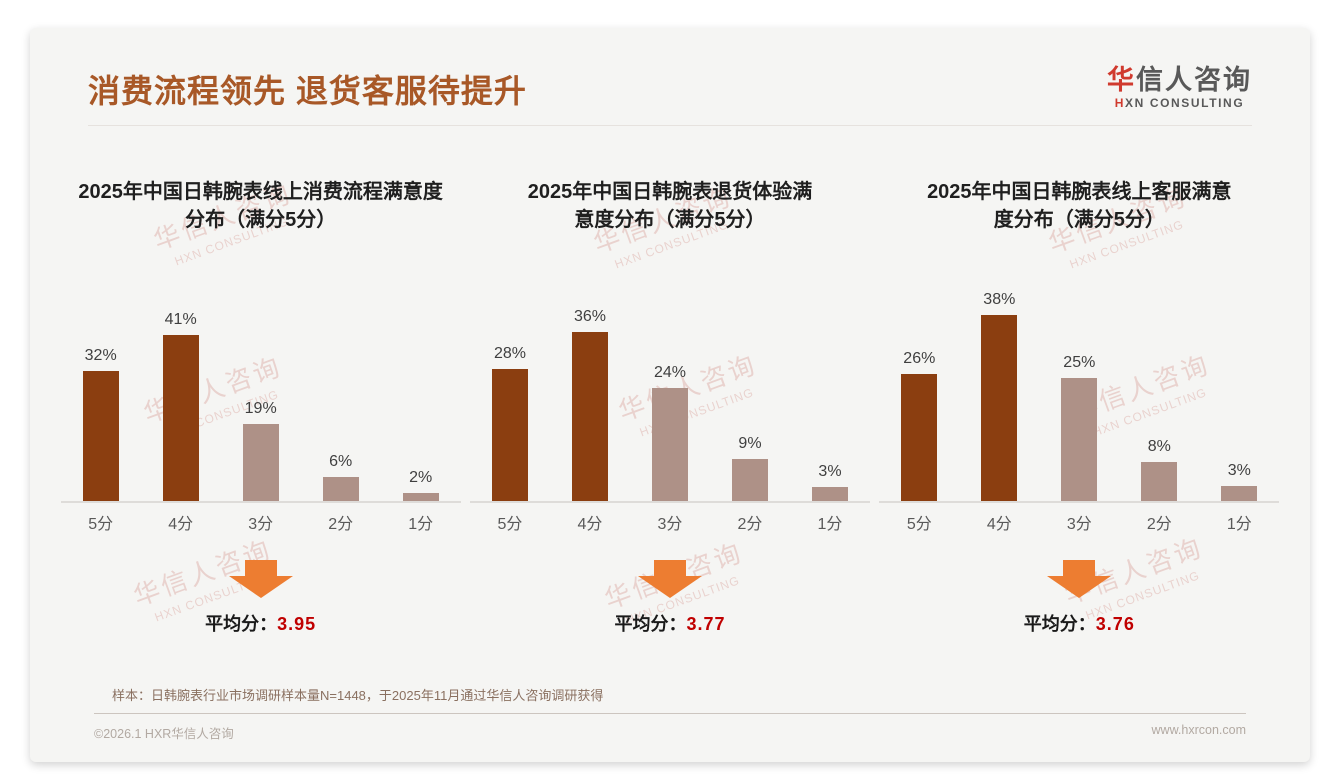  I want to click on bar-slot: 6%, so click(341, 477).